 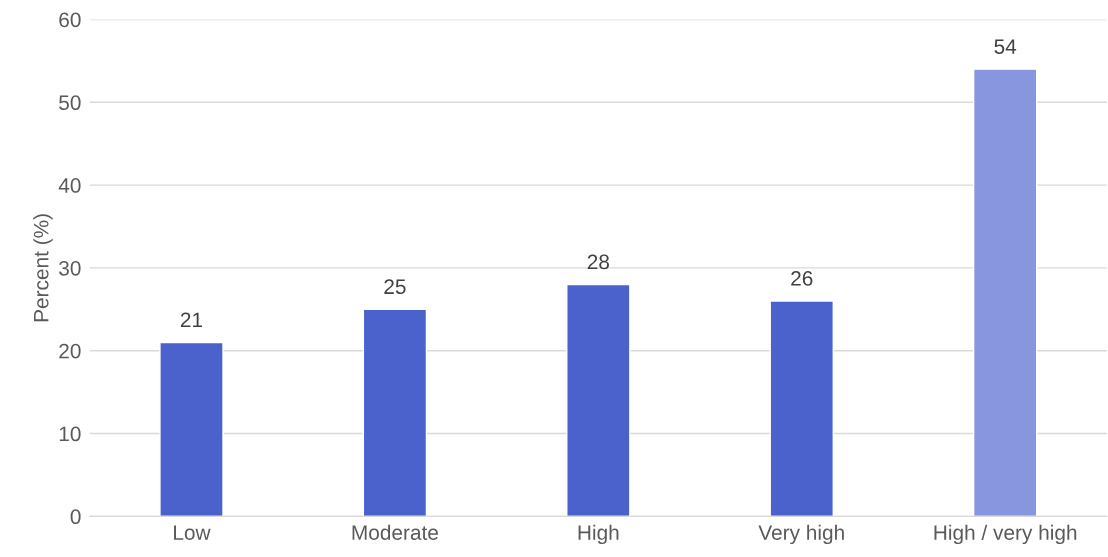 I want to click on data-label: 26, so click(x=802, y=278).